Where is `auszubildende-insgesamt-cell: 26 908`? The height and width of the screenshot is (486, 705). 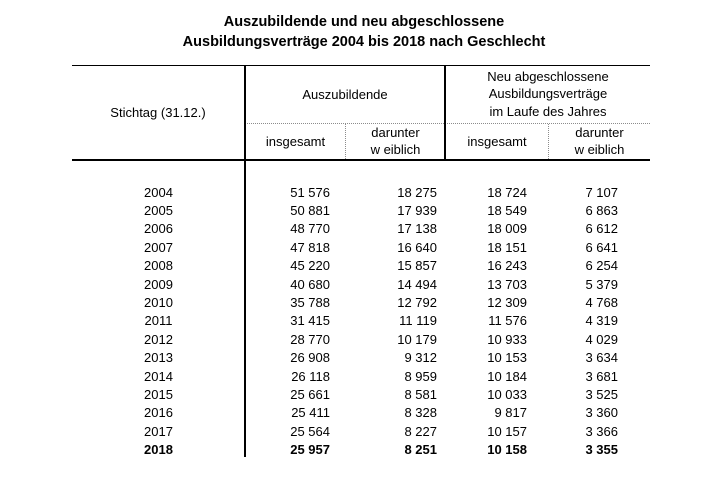 auszubildende-insgesamt-cell: 26 908 is located at coordinates (310, 358).